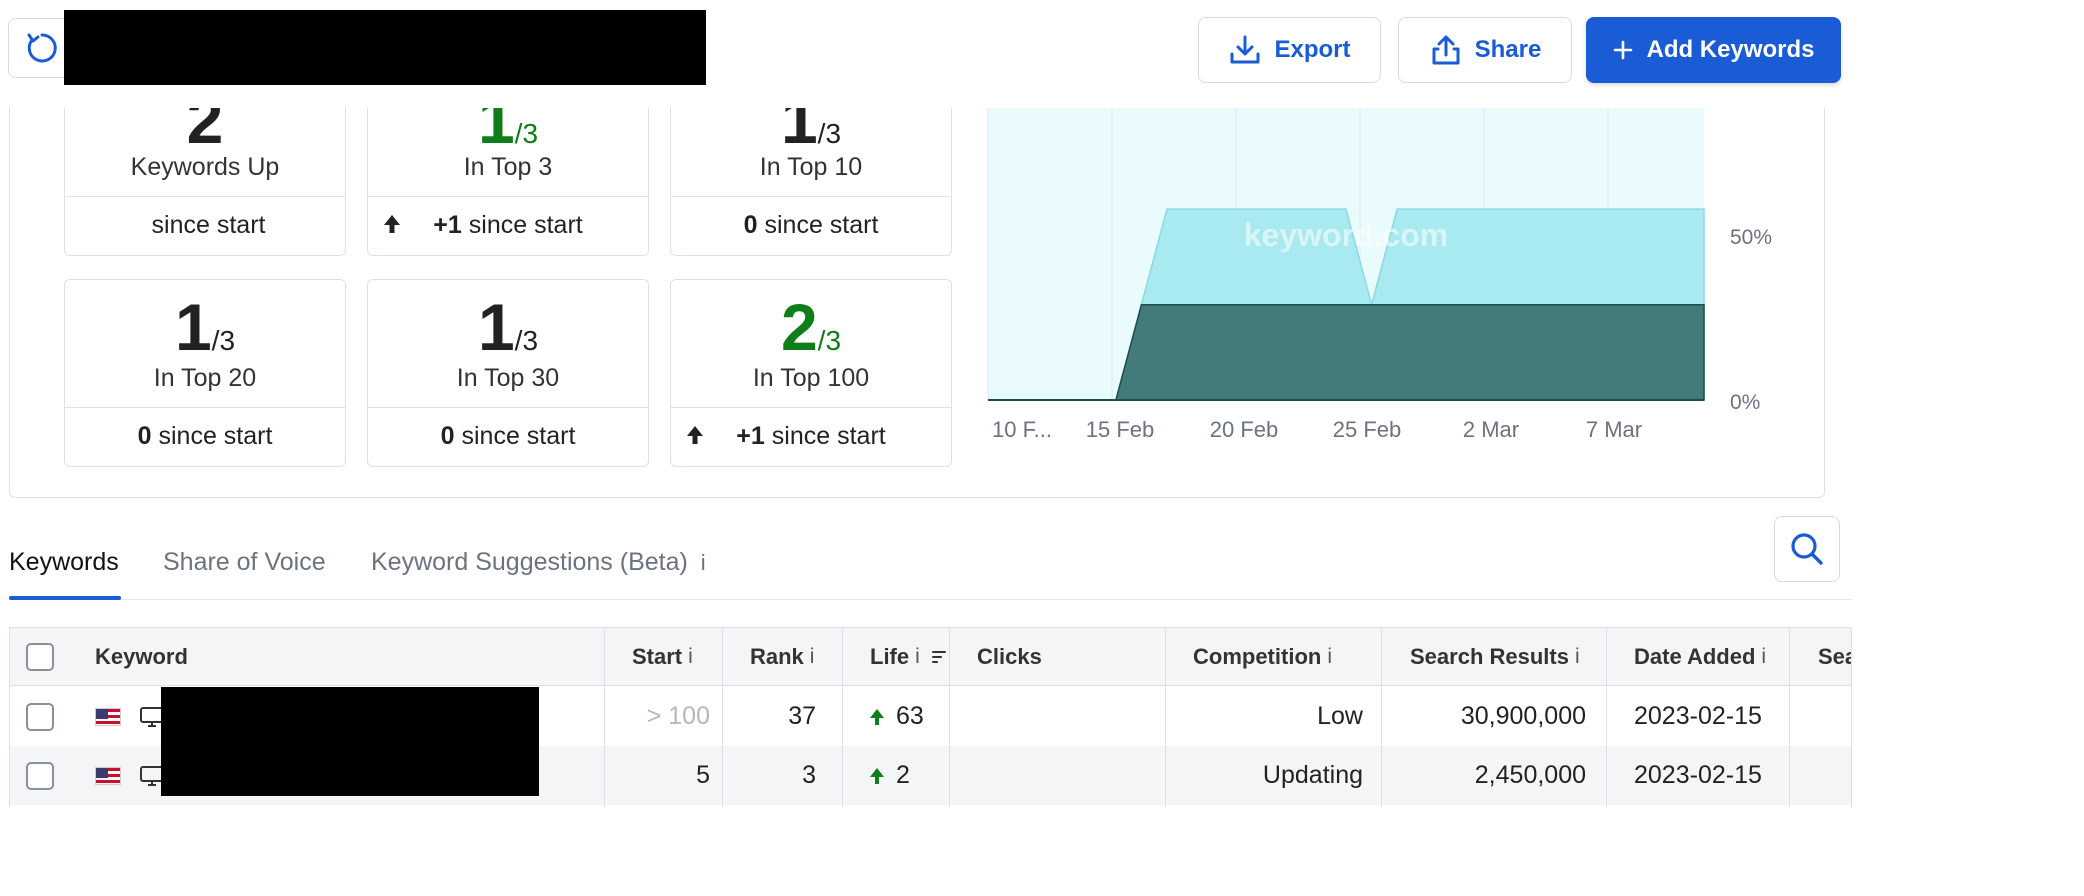  I want to click on keyword-cell, so click(130, 775).